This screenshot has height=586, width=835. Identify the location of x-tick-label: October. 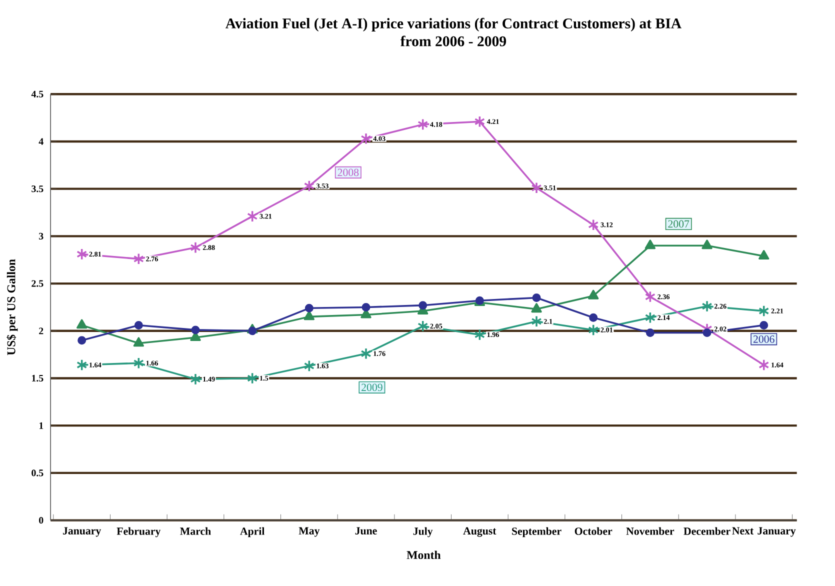
(593, 531).